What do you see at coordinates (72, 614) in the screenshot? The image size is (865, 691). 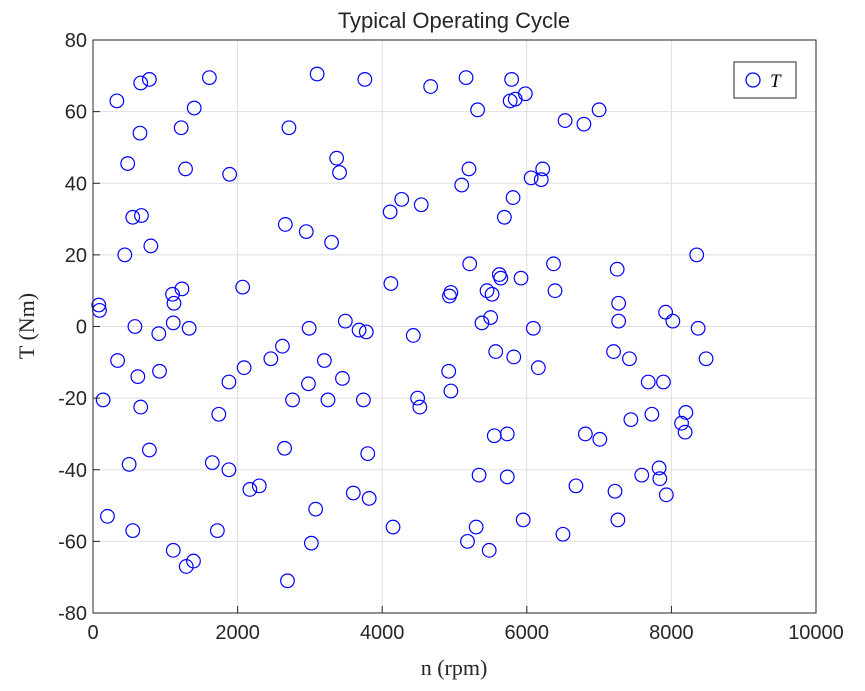 I see `y-tick-label: -80` at bounding box center [72, 614].